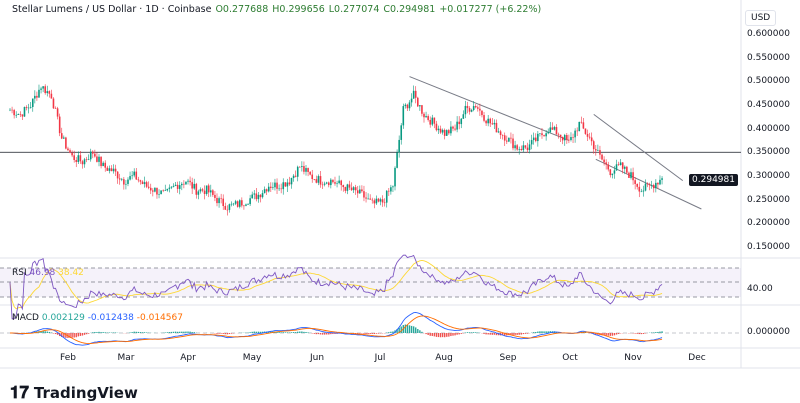  Describe the element at coordinates (768, 223) in the screenshot. I see `price-axis-label: 0.200000` at that location.